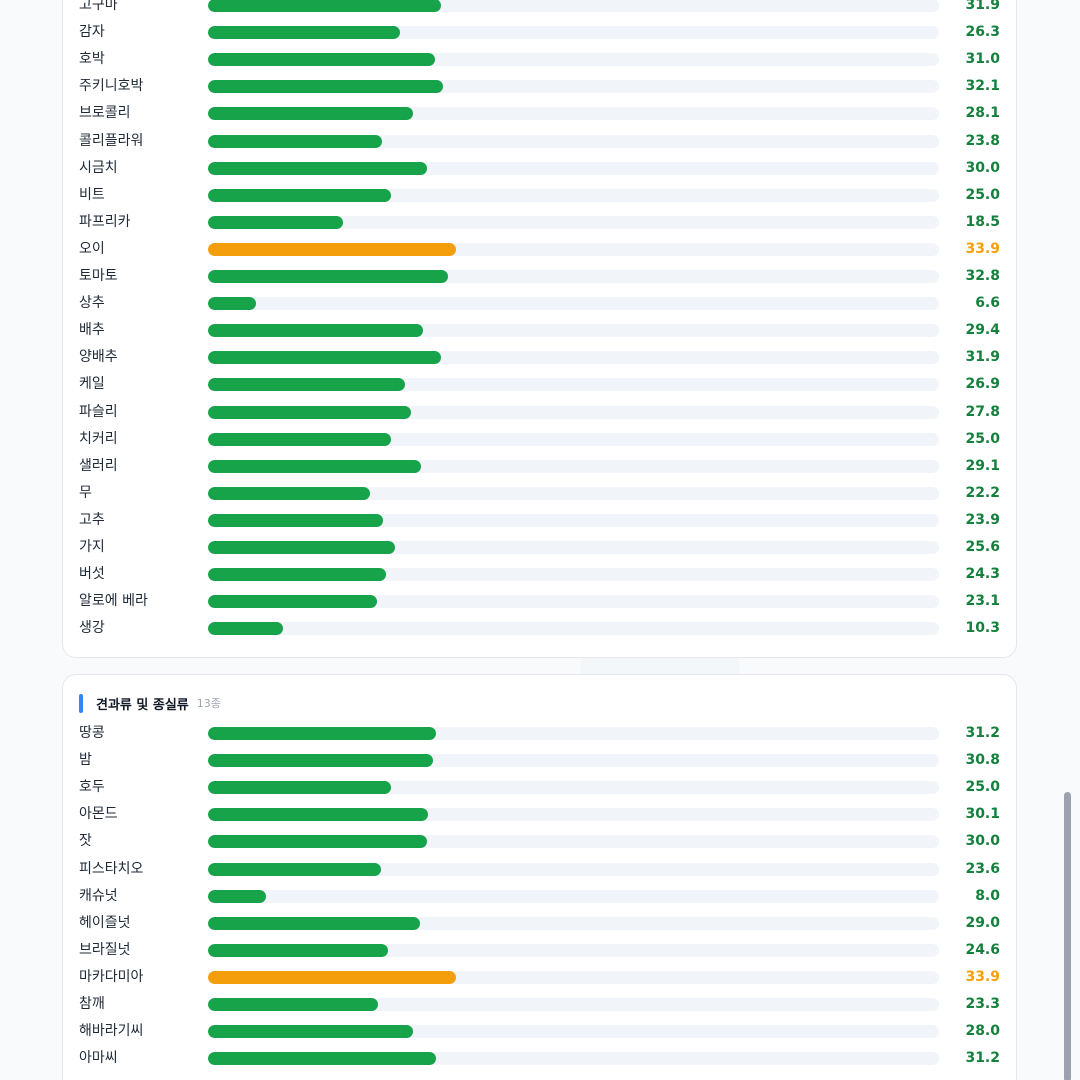 The image size is (1080, 1080). Describe the element at coordinates (987, 895) in the screenshot. I see `item-value: 8.0` at that location.